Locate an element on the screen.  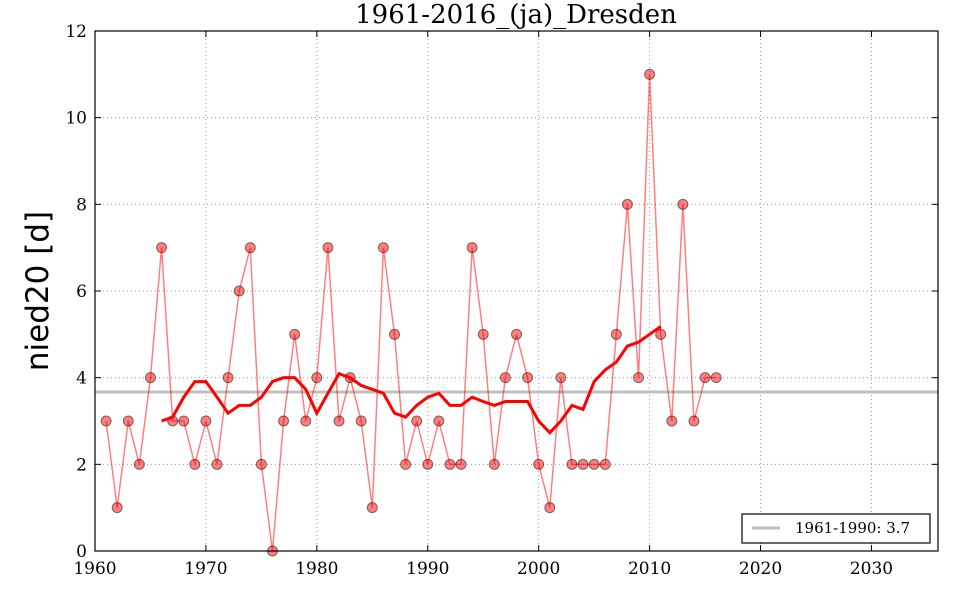
y-tick-label: 2 is located at coordinates (81, 465).